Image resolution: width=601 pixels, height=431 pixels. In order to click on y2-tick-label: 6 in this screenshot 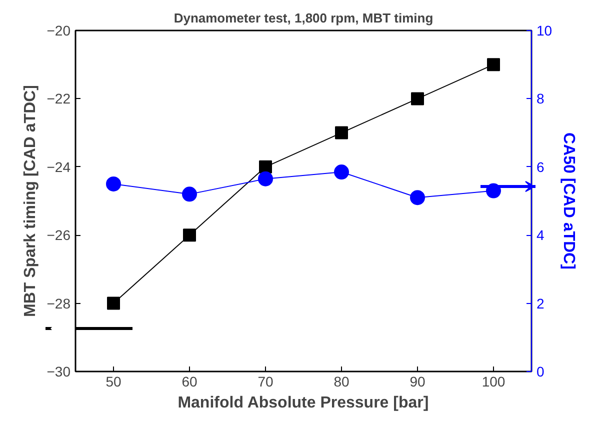, I will do `click(540, 166)`.